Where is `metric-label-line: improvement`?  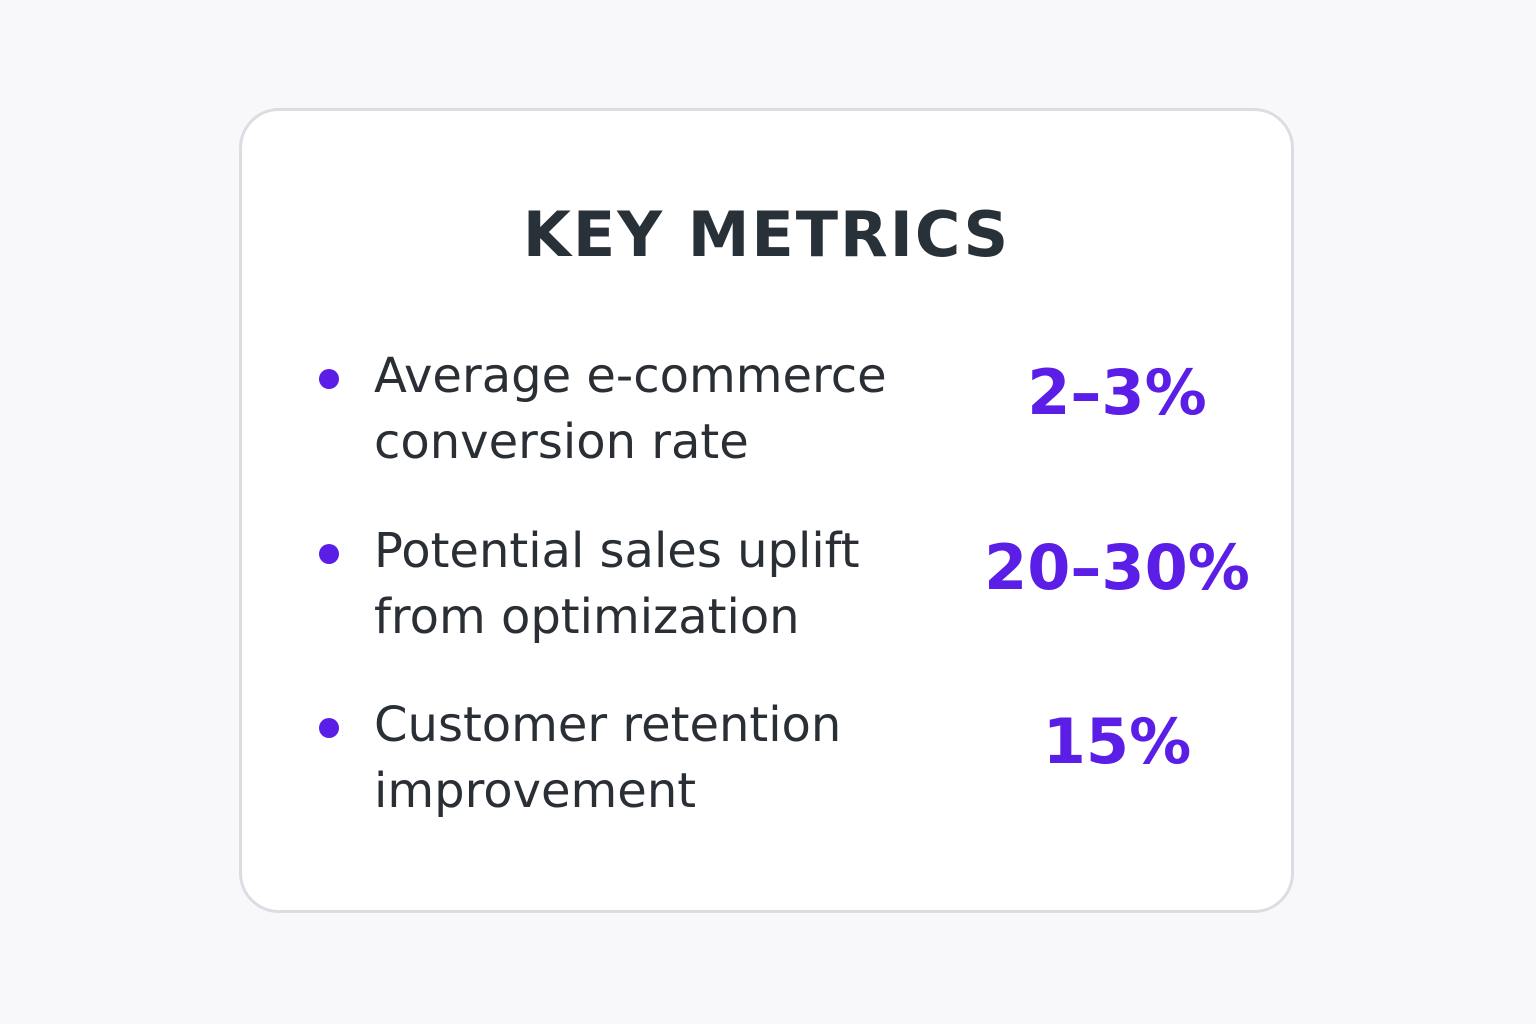 metric-label-line: improvement is located at coordinates (535, 791).